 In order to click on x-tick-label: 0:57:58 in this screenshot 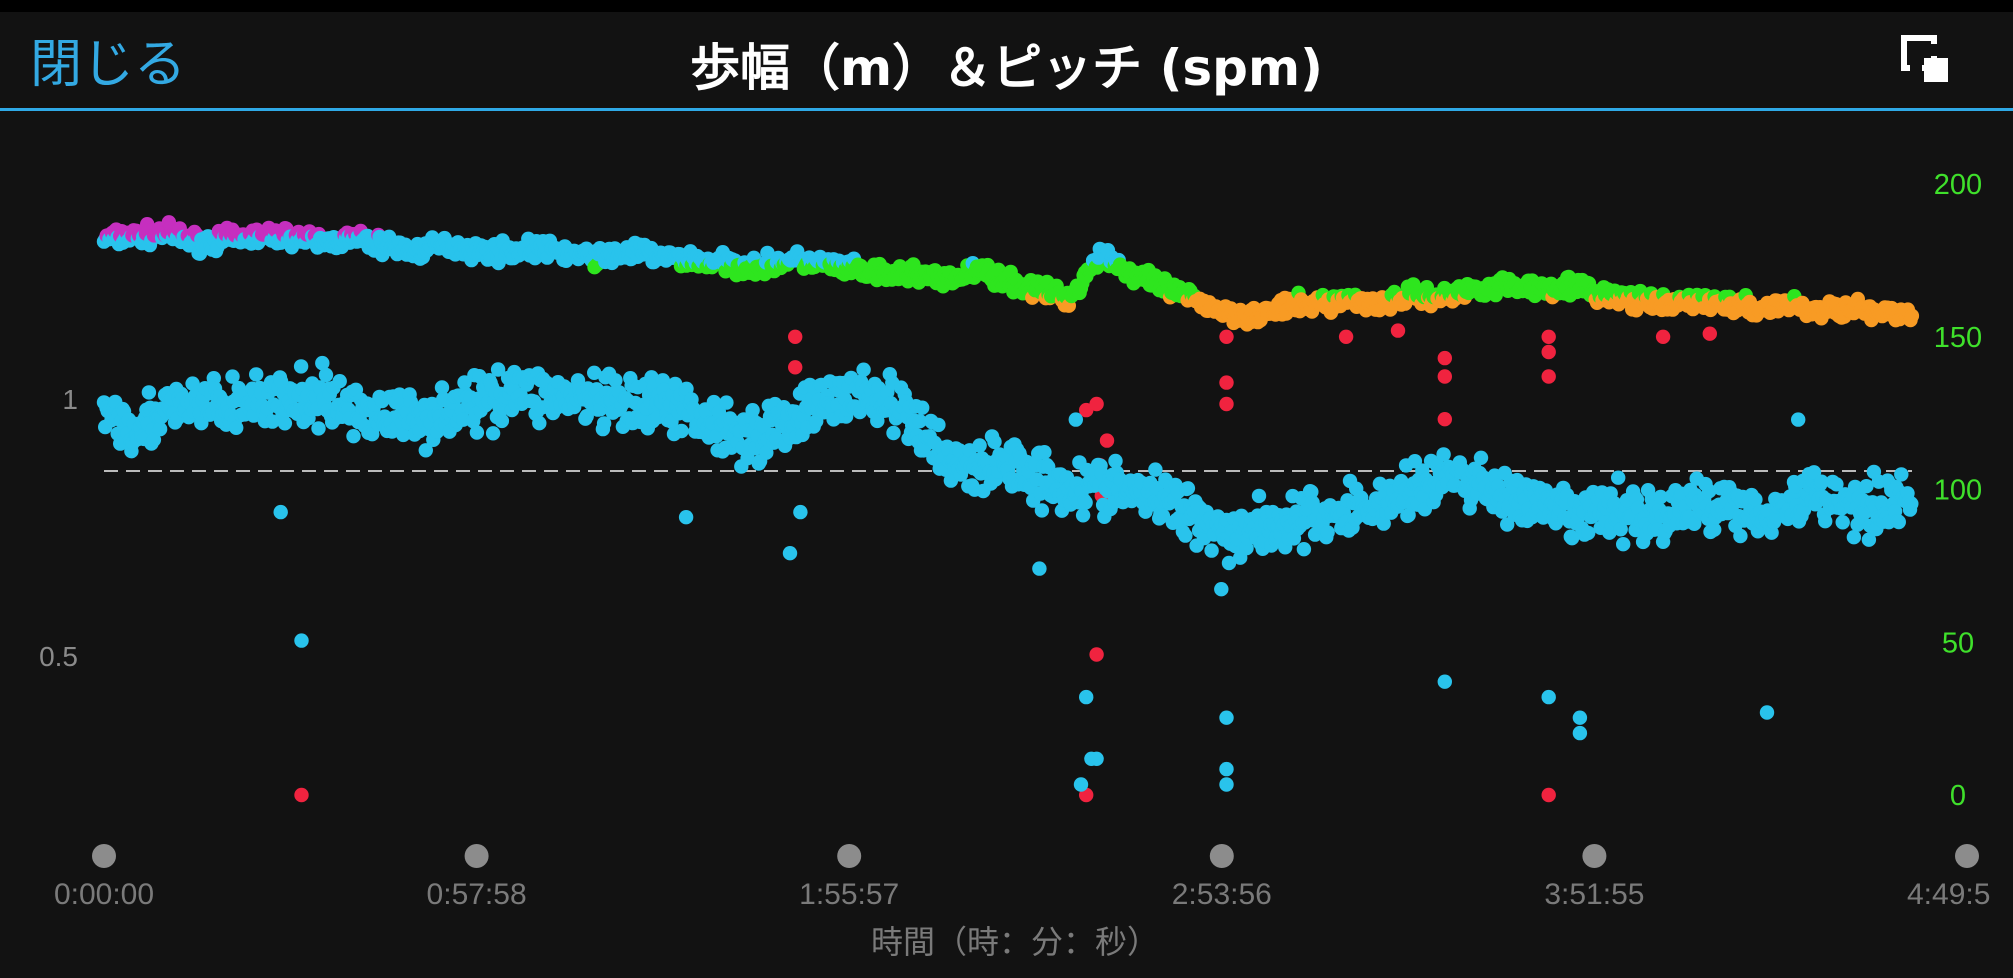, I will do `click(477, 894)`.